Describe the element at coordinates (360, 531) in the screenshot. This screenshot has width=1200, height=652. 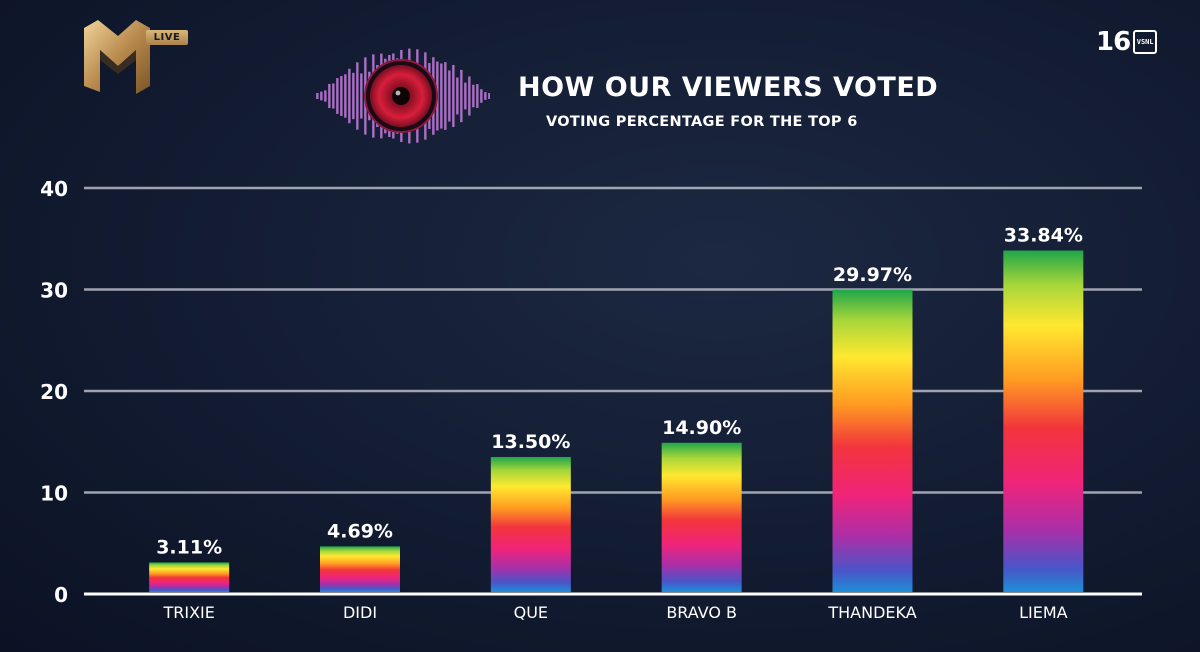
I see `data-label: 4.69%` at that location.